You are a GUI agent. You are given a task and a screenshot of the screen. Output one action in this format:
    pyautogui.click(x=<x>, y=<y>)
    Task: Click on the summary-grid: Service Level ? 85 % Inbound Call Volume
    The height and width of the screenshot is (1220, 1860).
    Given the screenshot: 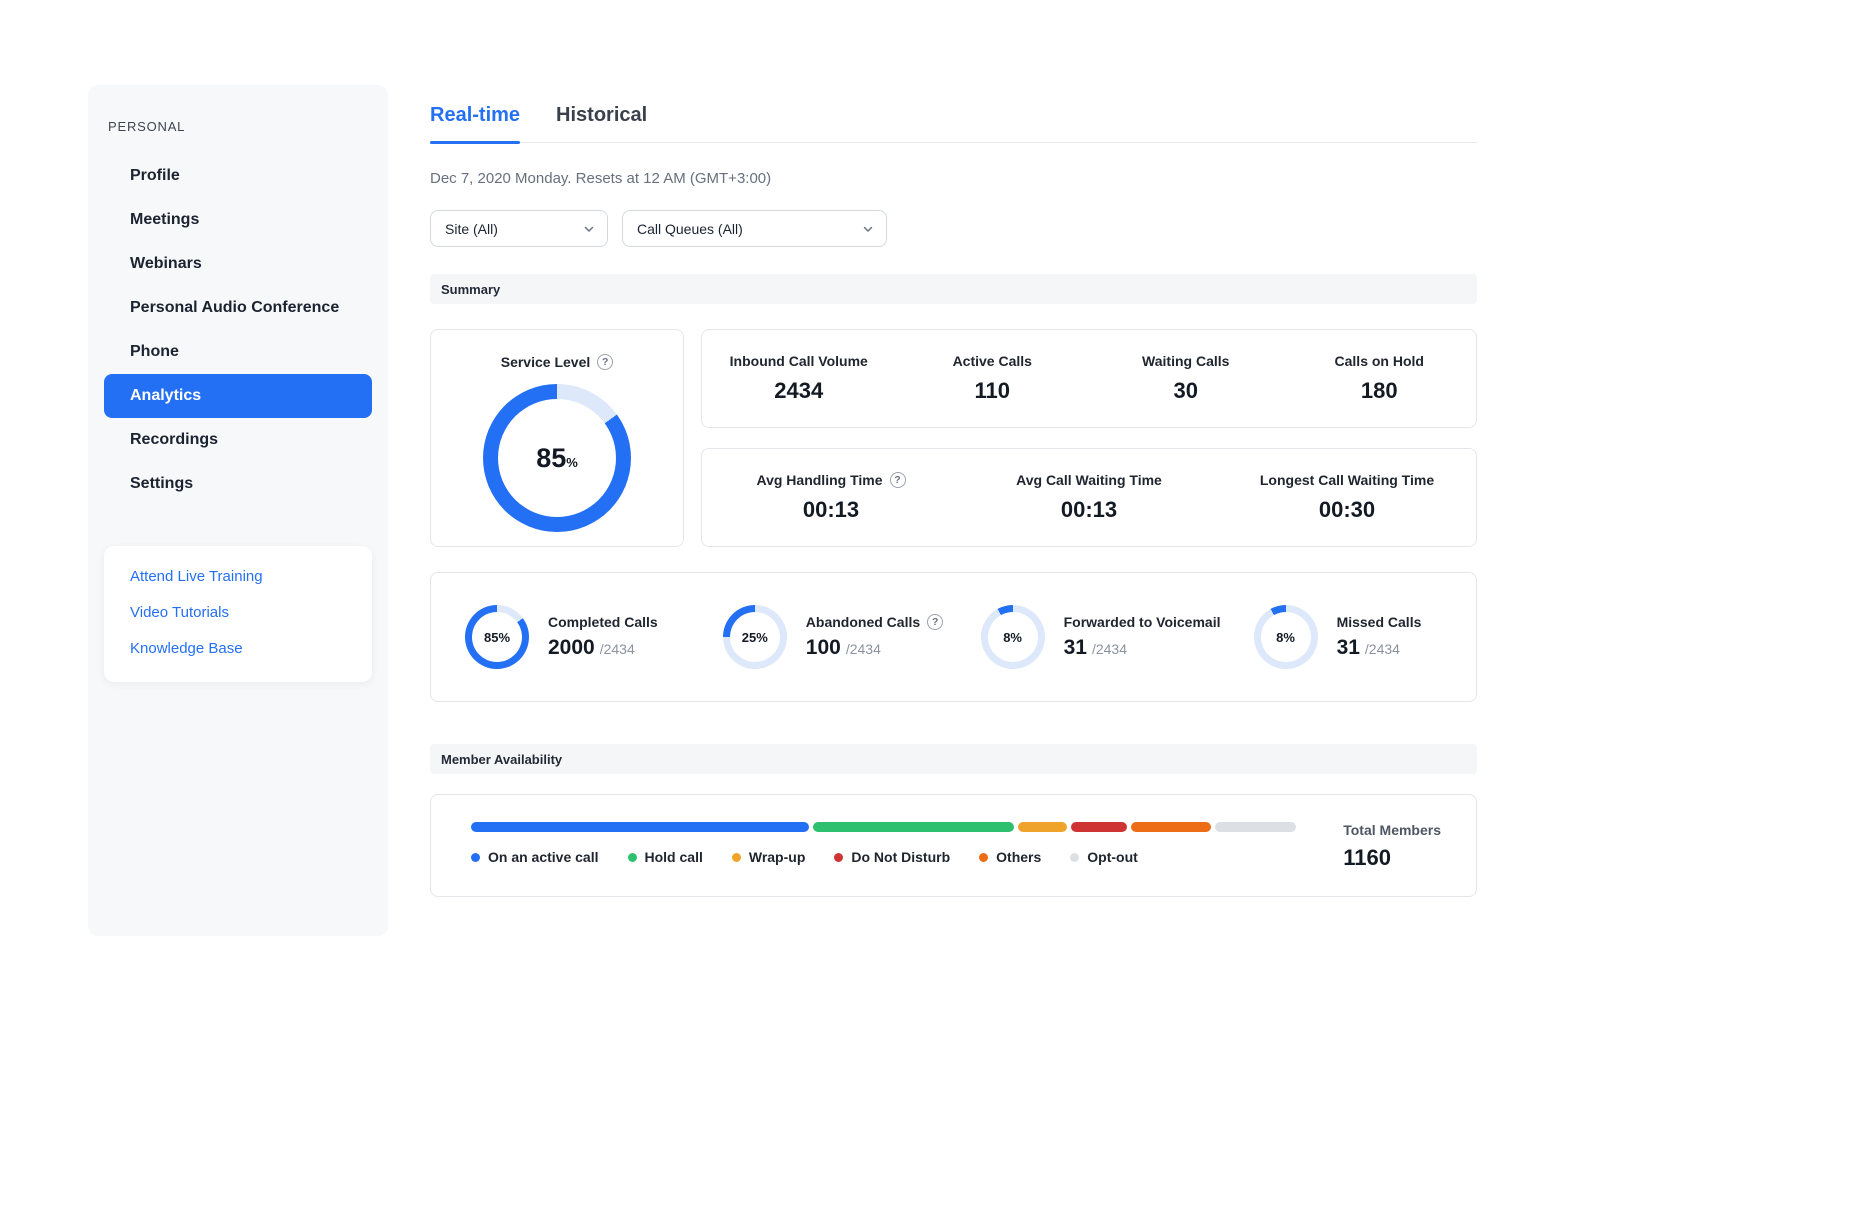 What is the action you would take?
    pyautogui.click(x=953, y=438)
    